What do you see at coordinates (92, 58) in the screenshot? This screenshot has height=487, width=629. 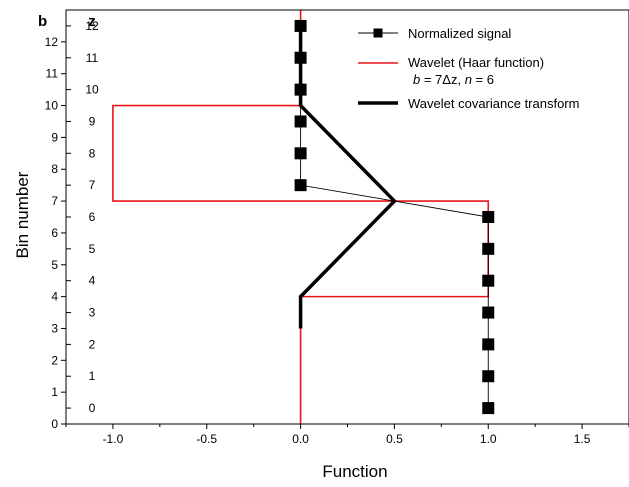 I see `z-tick-label: 11` at bounding box center [92, 58].